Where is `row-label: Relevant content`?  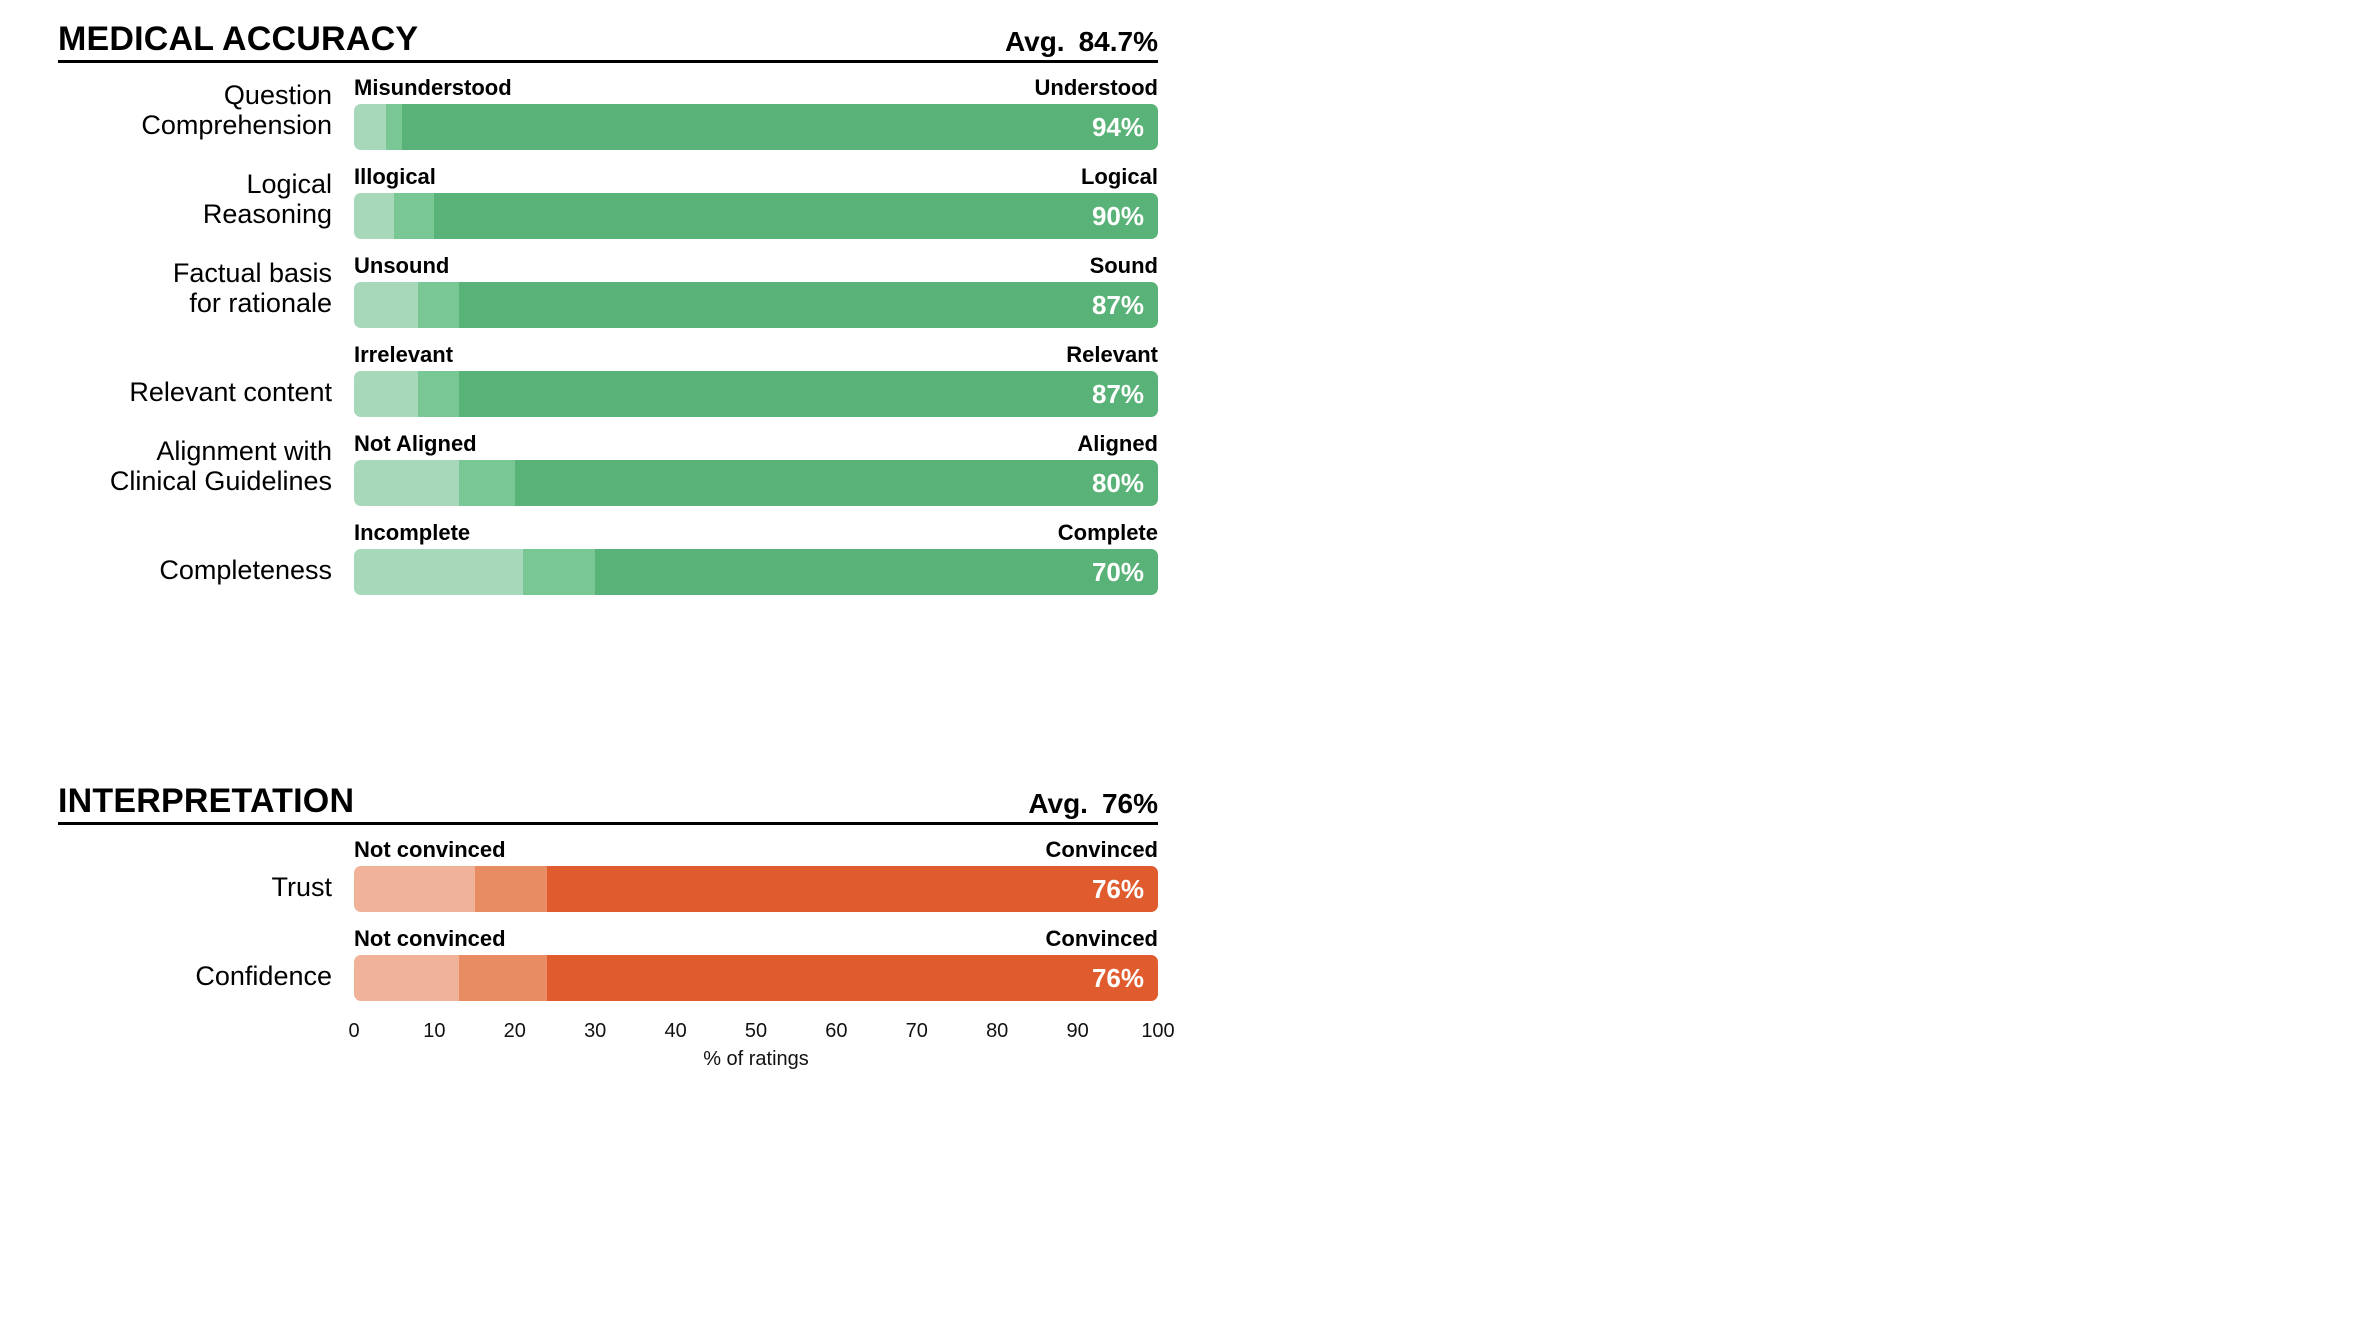 row-label: Relevant content is located at coordinates (230, 391).